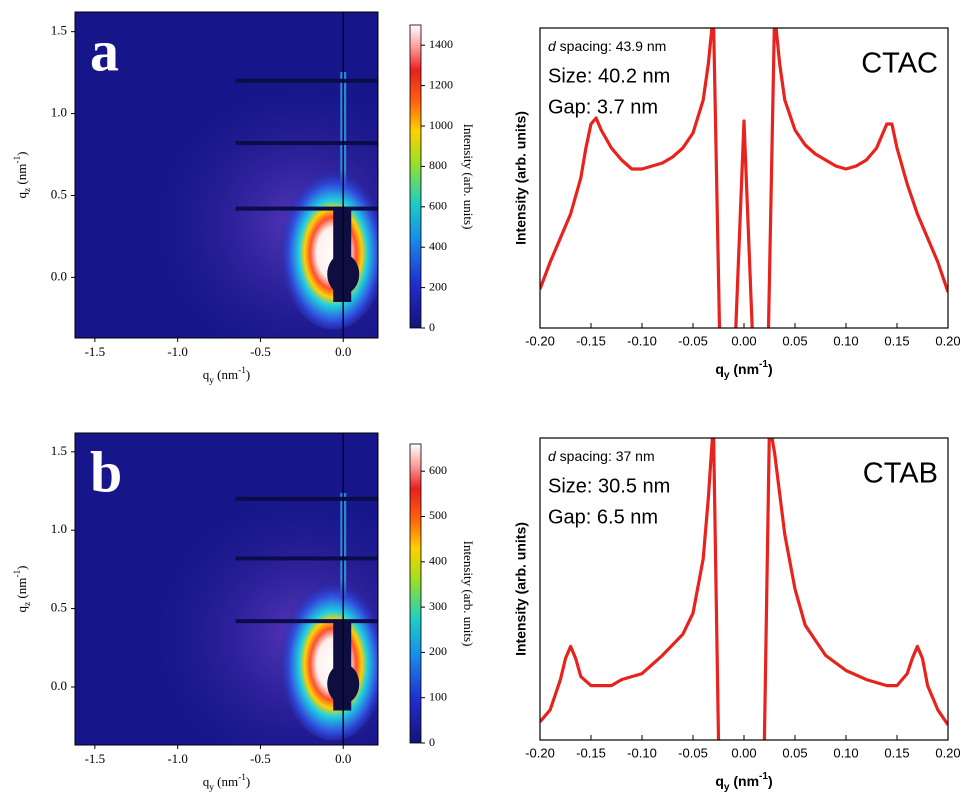 Image resolution: width=967 pixels, height=803 pixels. I want to click on colorbar-tick-label: 1400, so click(441, 44).